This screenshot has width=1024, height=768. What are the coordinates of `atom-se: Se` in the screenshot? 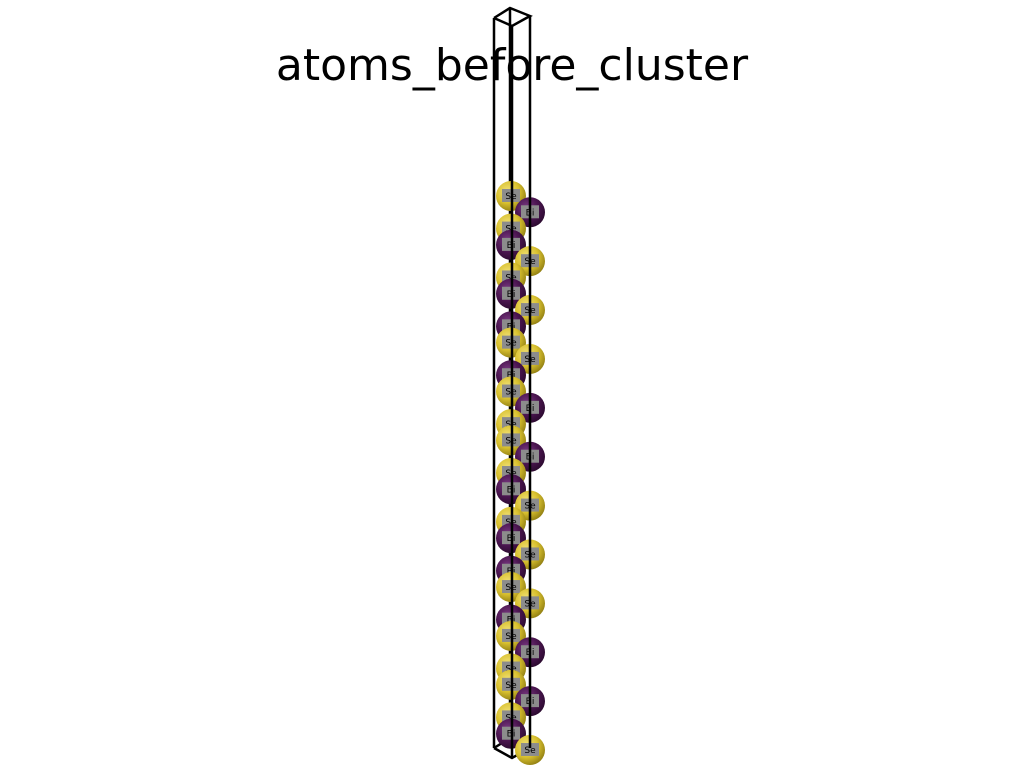 It's located at (530, 750).